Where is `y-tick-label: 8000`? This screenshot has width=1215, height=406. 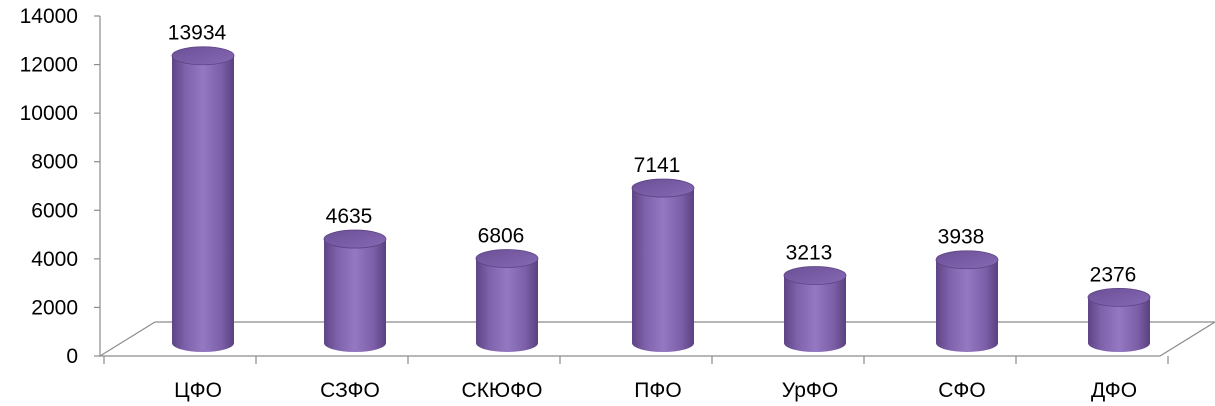 y-tick-label: 8000 is located at coordinates (54, 162).